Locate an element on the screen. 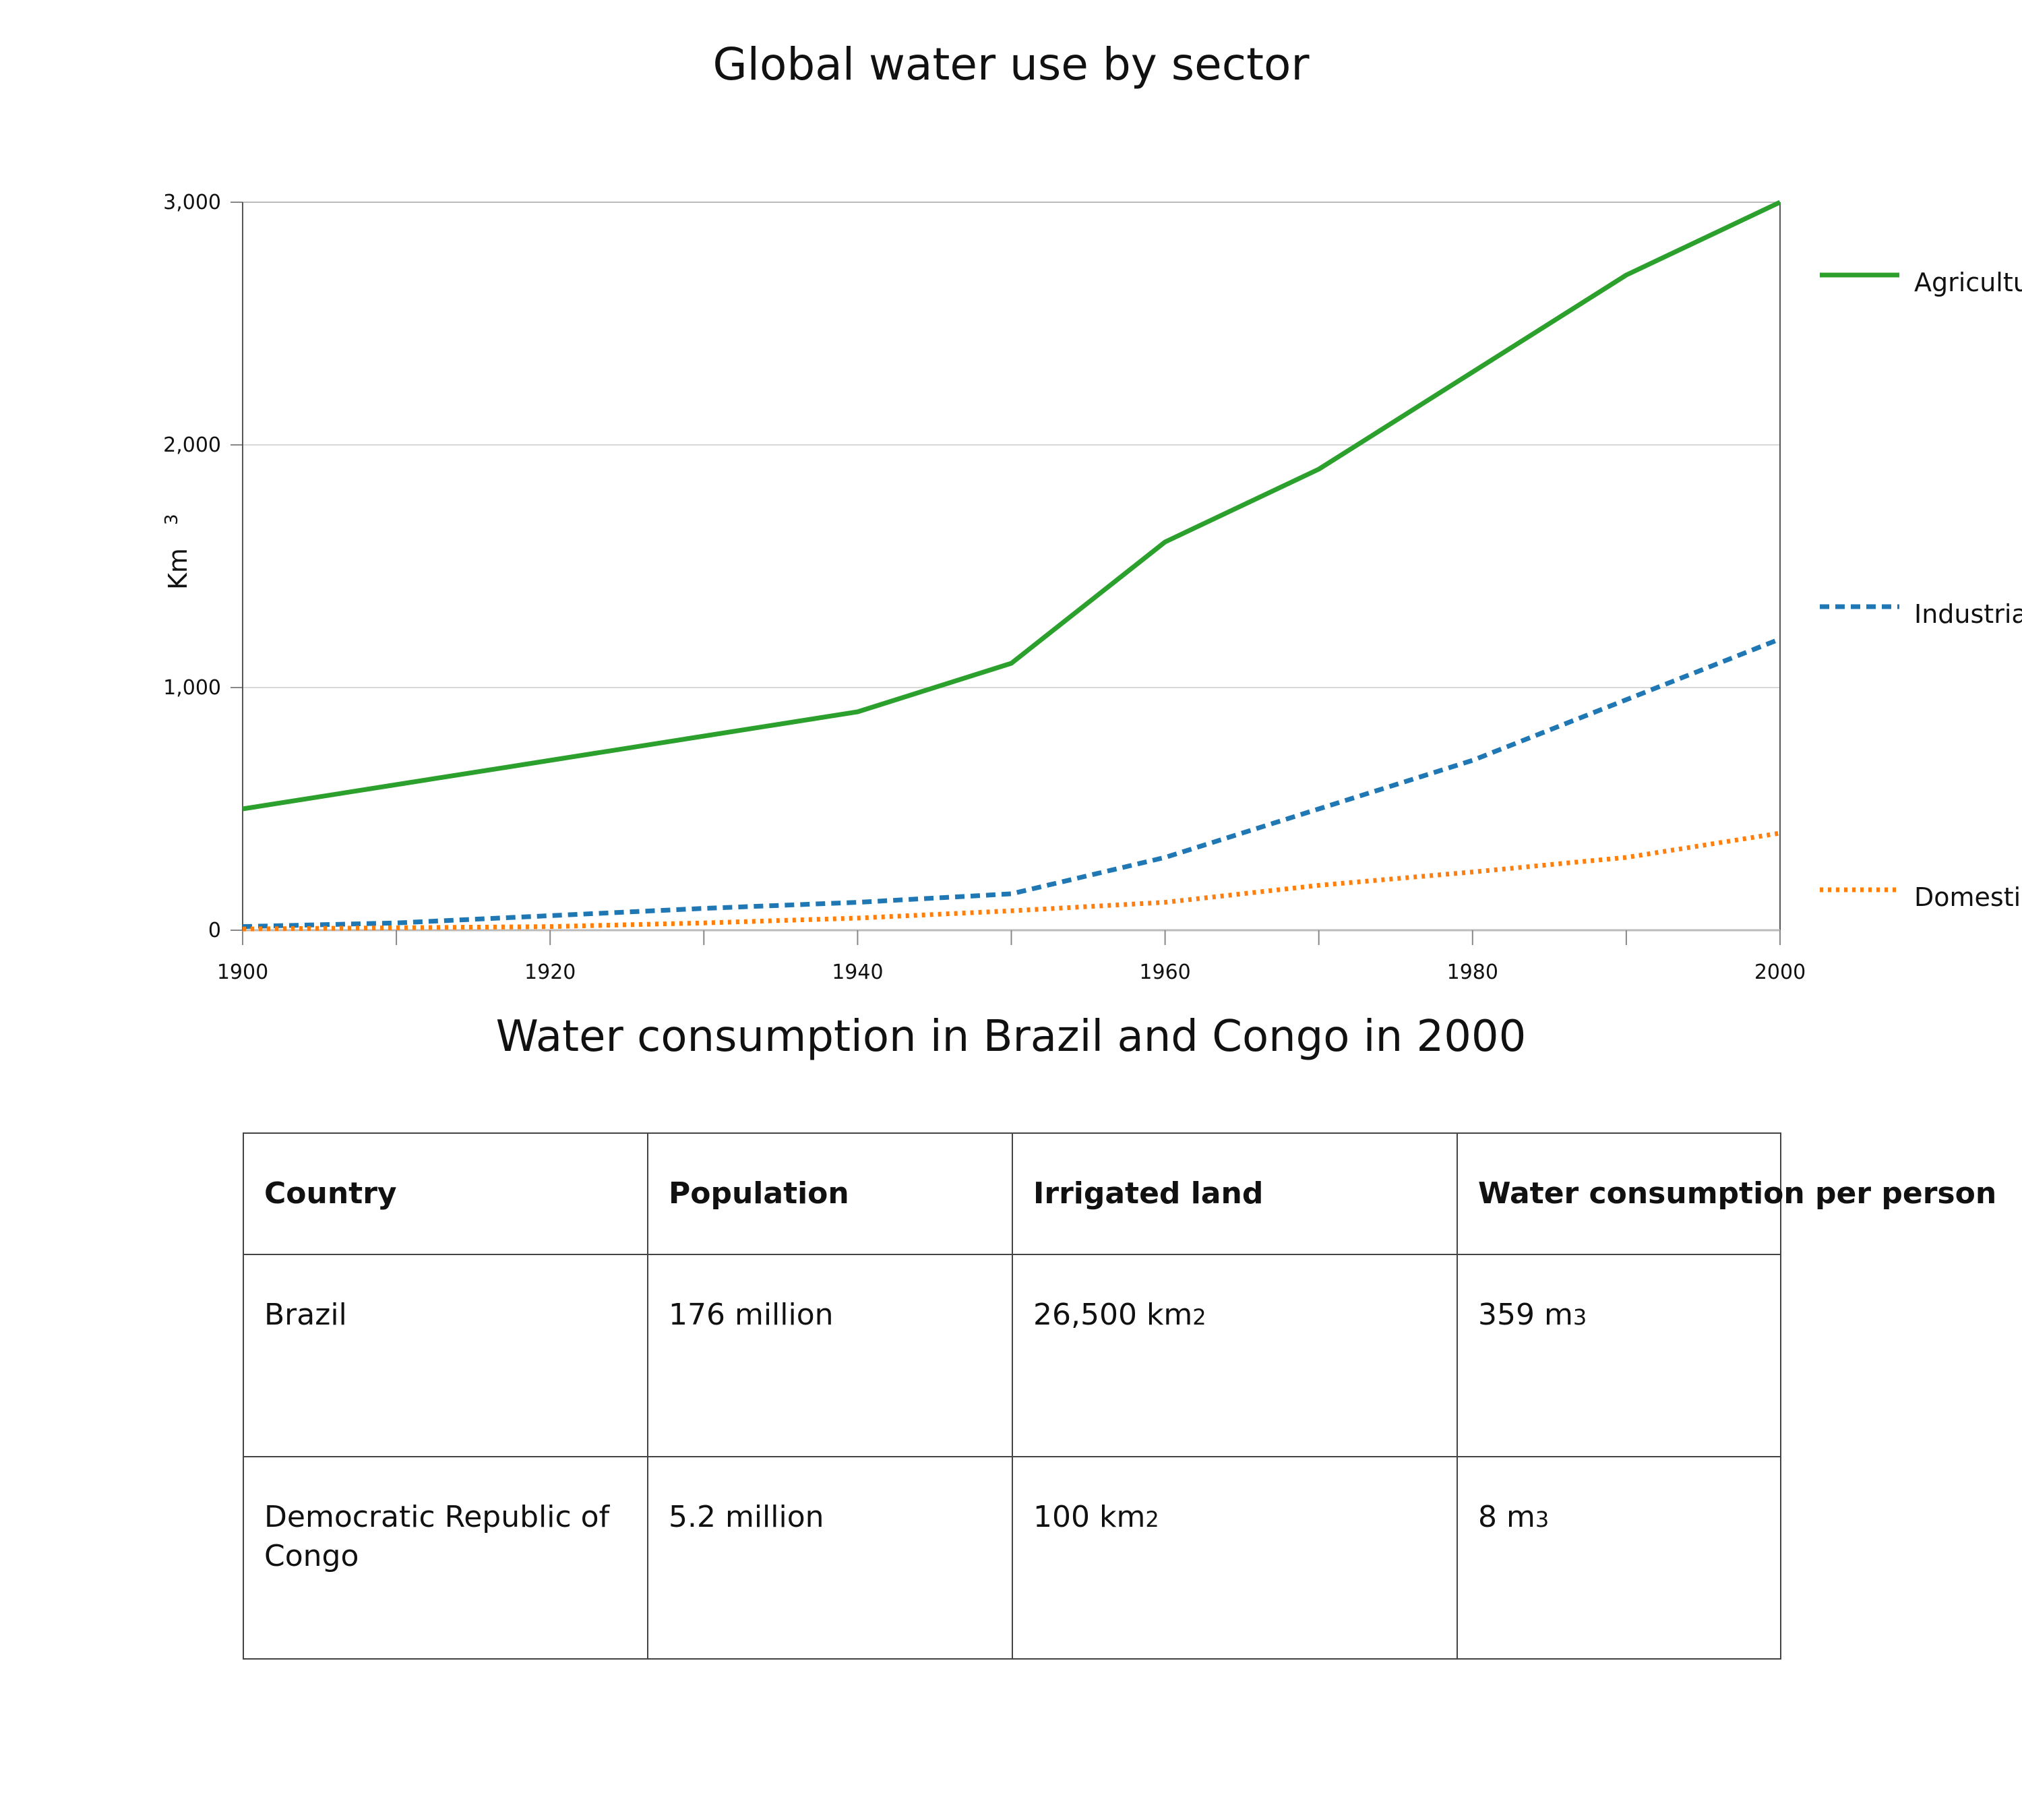  cell-water-consumption: 359 m3 is located at coordinates (1619, 1355).